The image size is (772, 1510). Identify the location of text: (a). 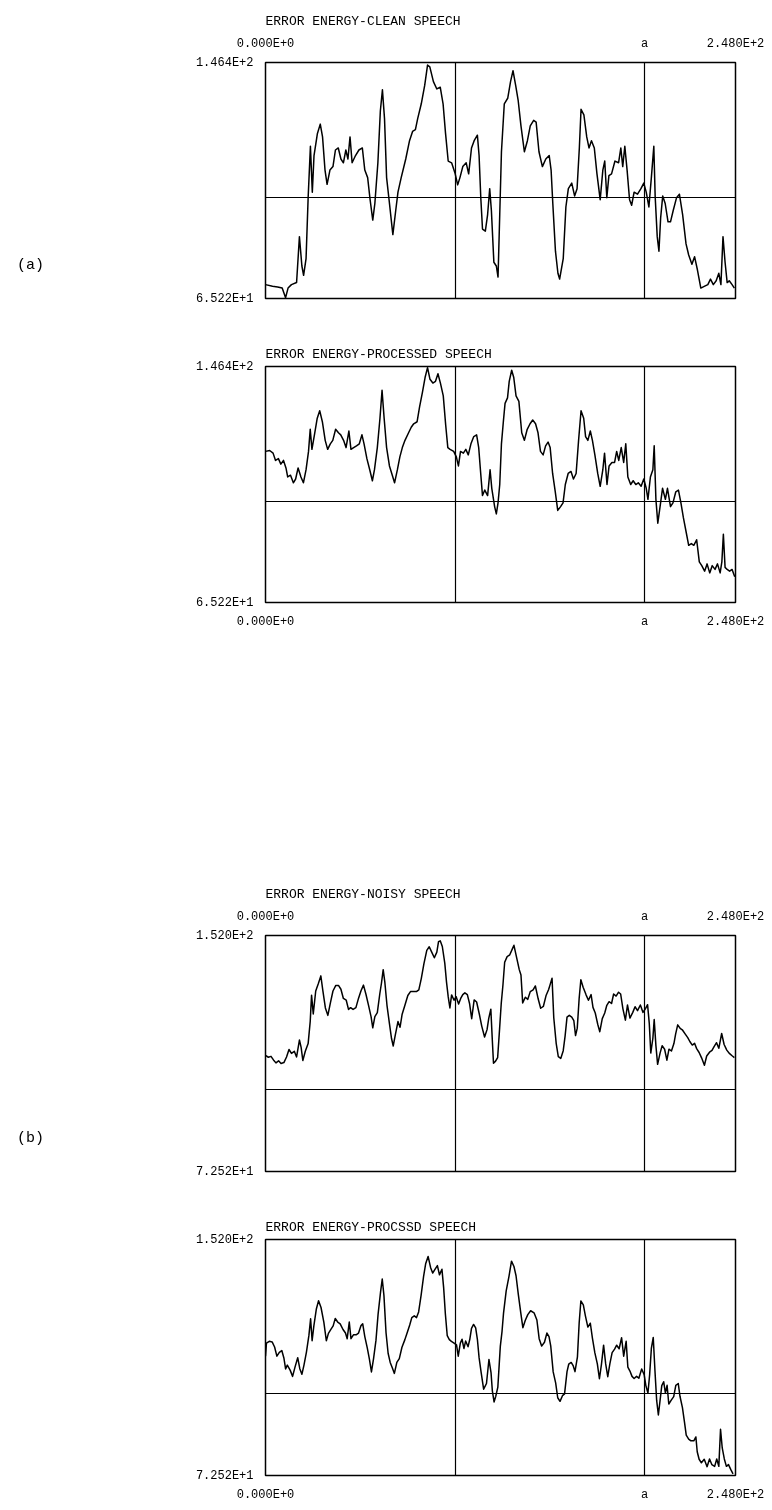
(31, 266).